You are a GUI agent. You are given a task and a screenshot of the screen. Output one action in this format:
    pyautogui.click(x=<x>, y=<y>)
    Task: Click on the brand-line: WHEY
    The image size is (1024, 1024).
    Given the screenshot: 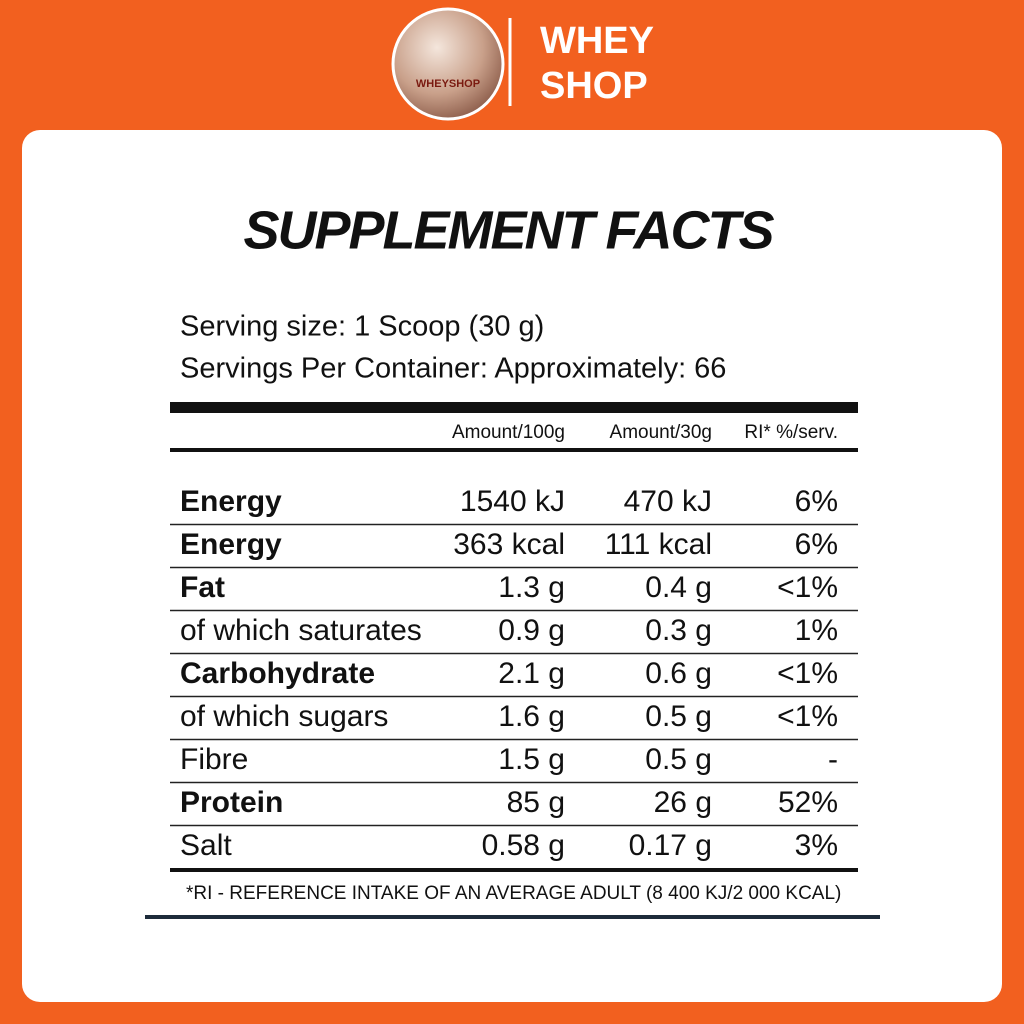 What is the action you would take?
    pyautogui.click(x=597, y=41)
    